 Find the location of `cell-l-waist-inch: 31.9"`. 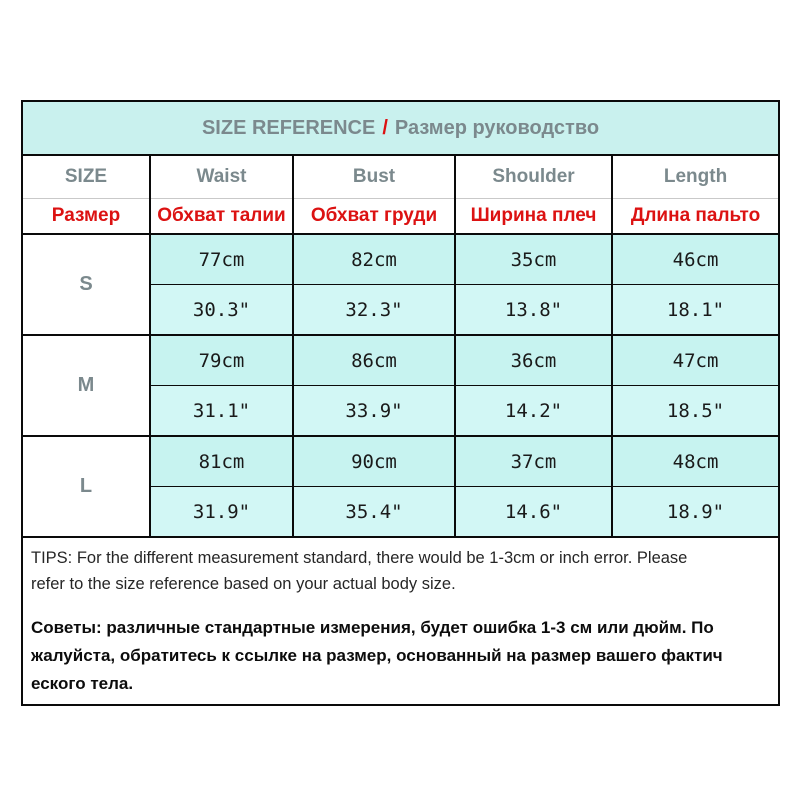

cell-l-waist-inch: 31.9" is located at coordinates (221, 512).